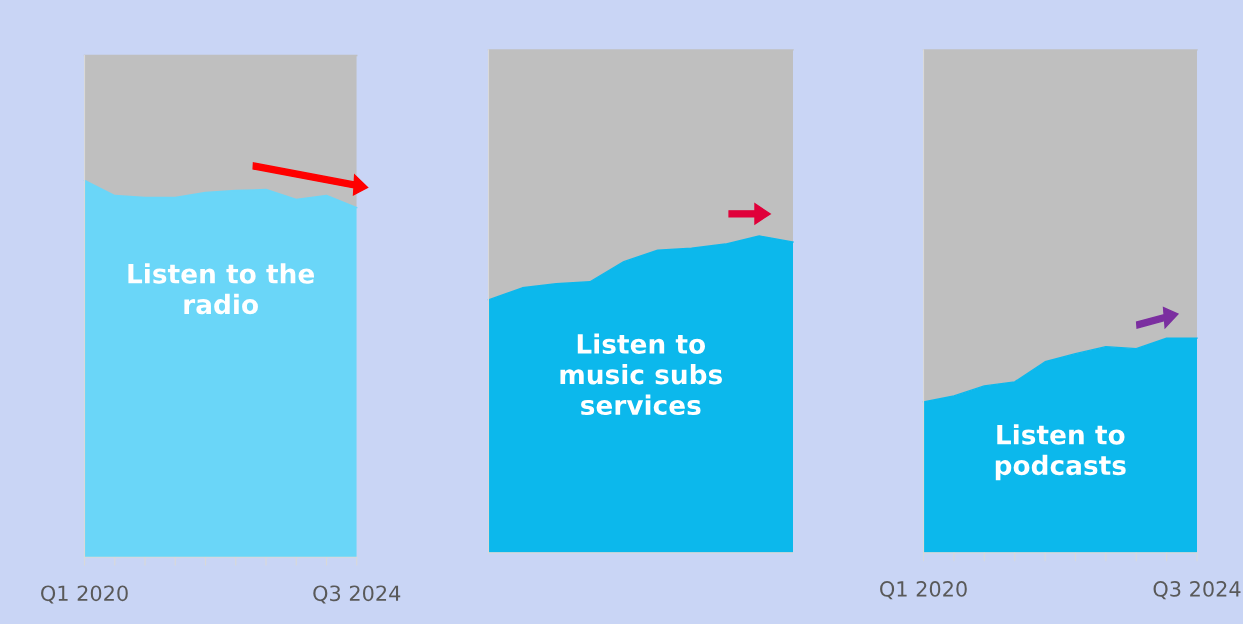  Describe the element at coordinates (641, 374) in the screenshot. I see `annotation: Listen to music subs services` at that location.